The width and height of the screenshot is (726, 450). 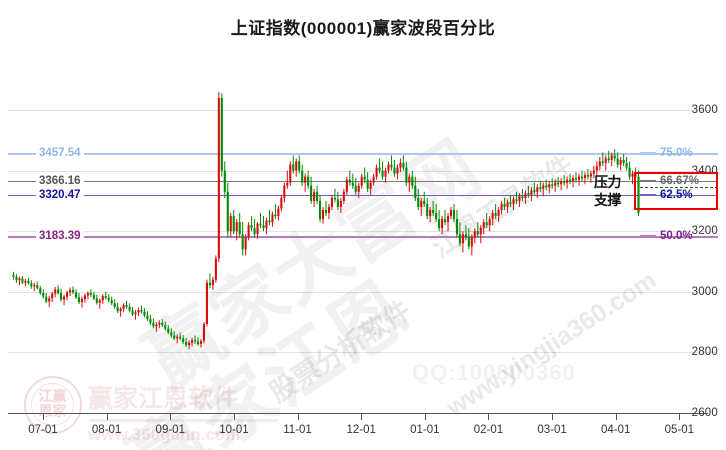 What do you see at coordinates (616, 430) in the screenshot?
I see `x-axis-tick-label: 04-01` at bounding box center [616, 430].